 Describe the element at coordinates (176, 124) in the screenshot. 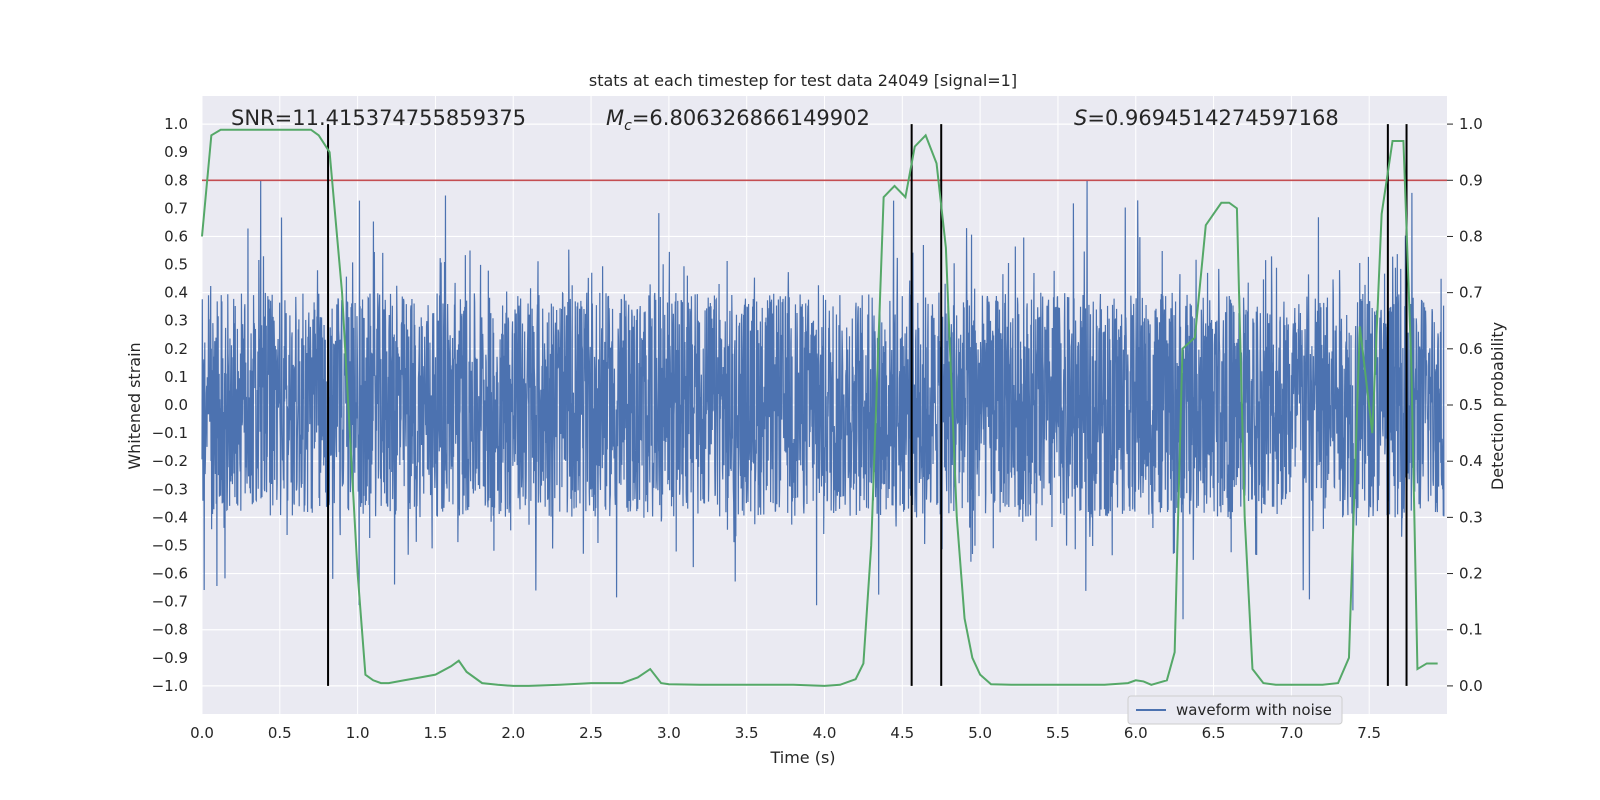

I see `y-tick-label: 1.0` at that location.